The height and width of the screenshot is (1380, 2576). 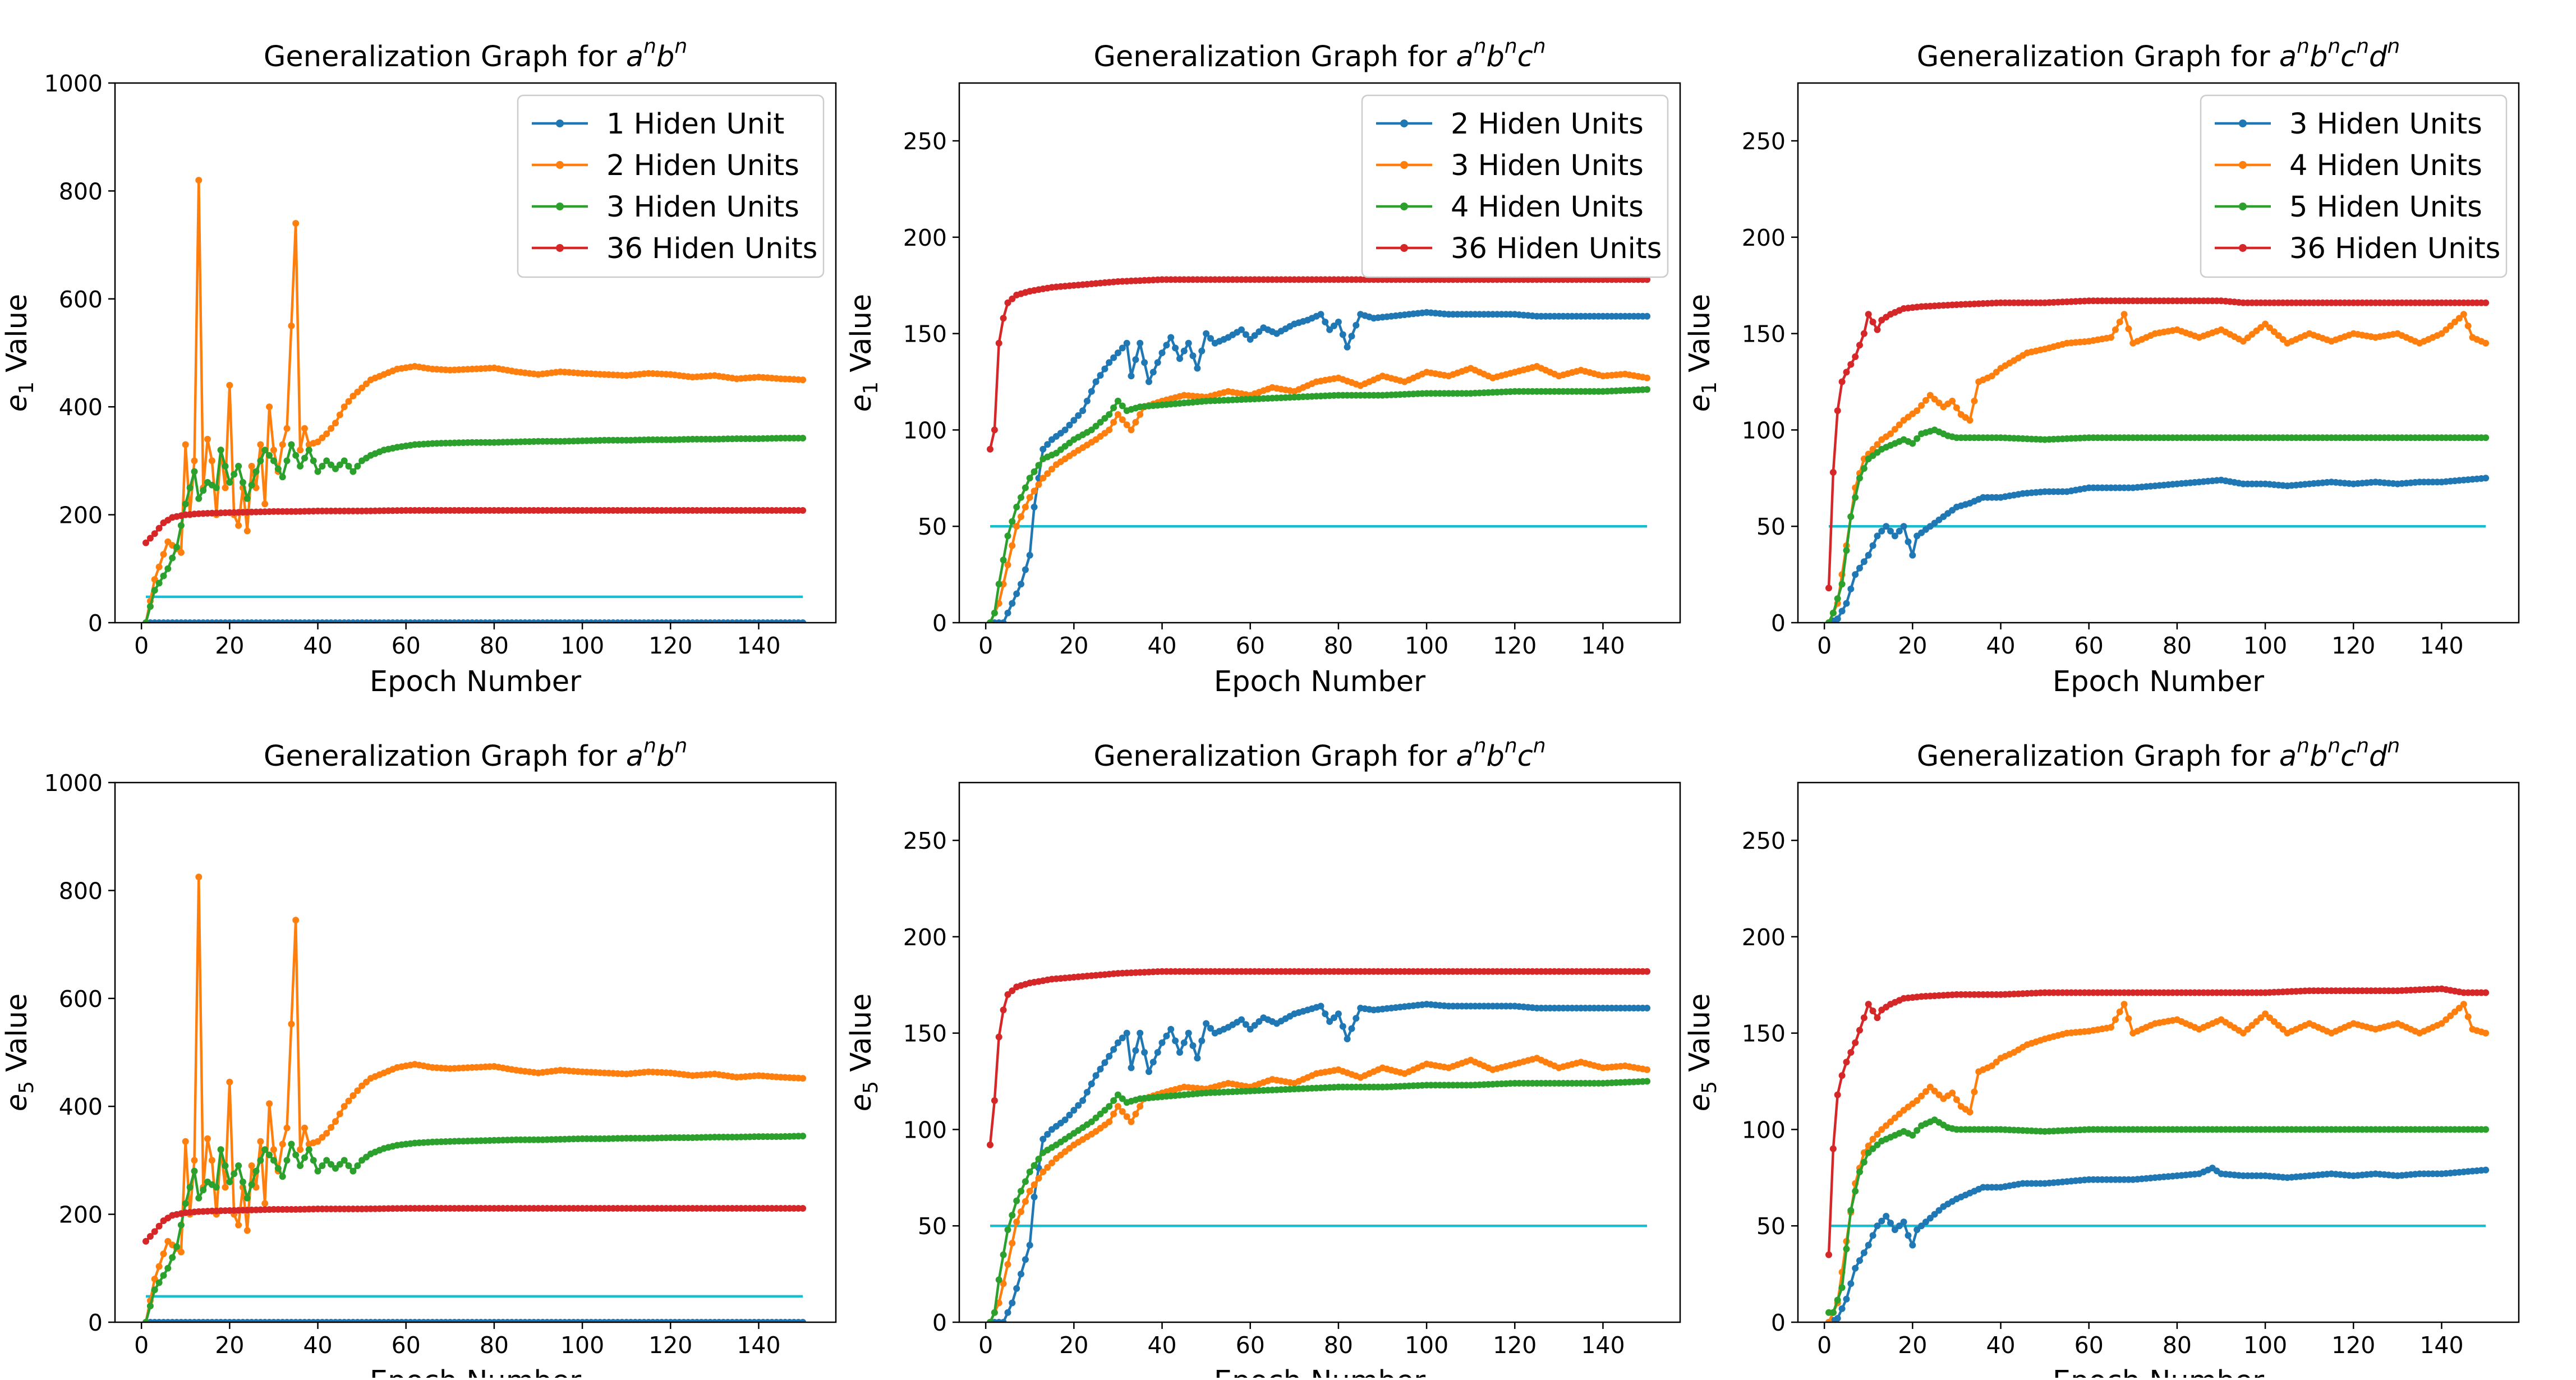 I want to click on y-tick-label: 200, so click(x=81, y=1216).